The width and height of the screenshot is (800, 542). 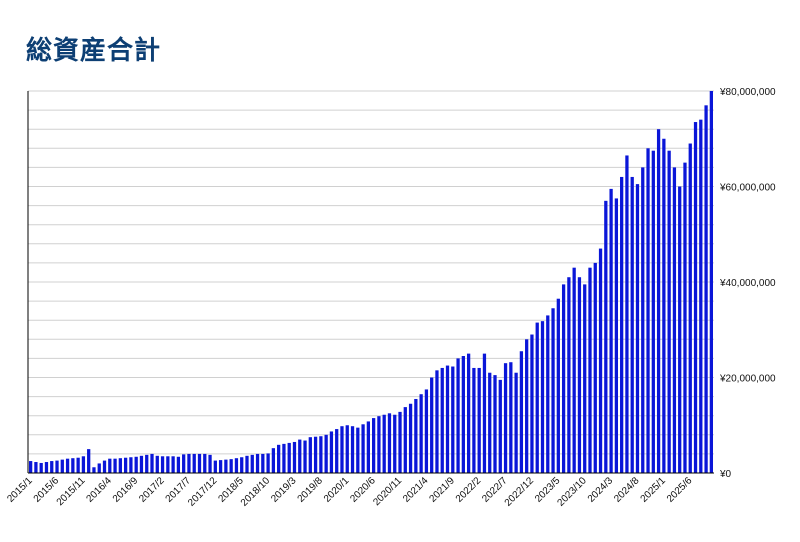 What do you see at coordinates (747, 188) in the screenshot?
I see `y-tick-label: ¥60,000,000` at bounding box center [747, 188].